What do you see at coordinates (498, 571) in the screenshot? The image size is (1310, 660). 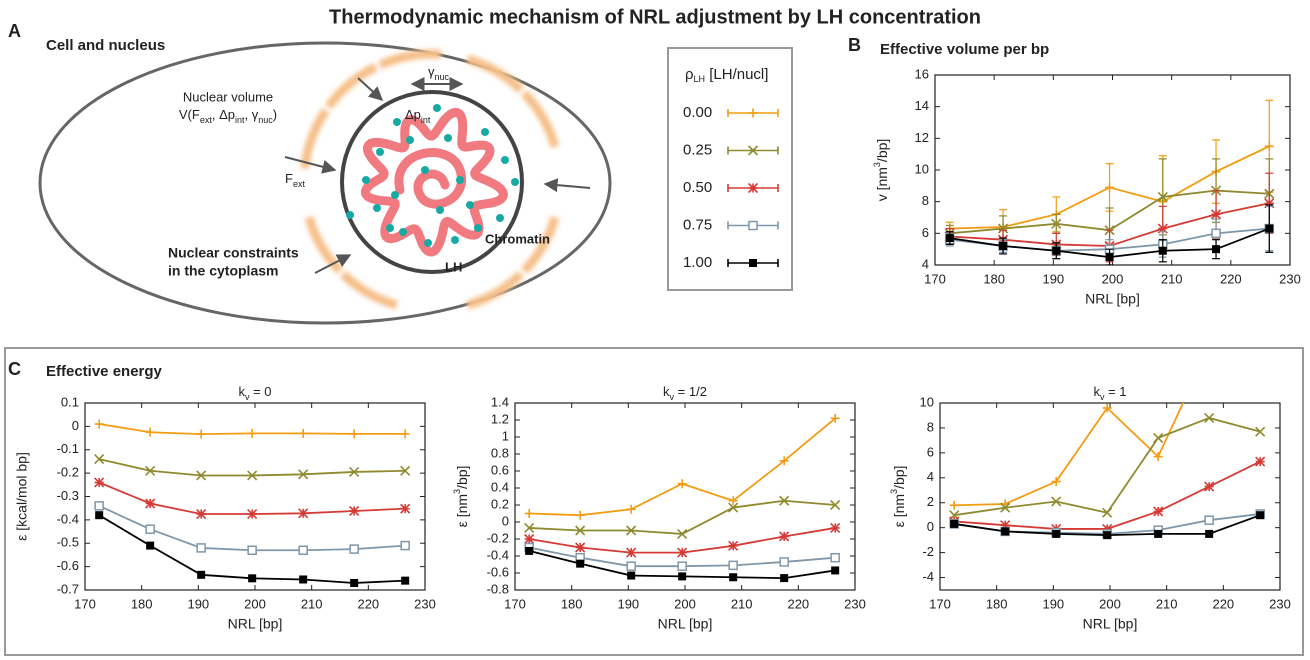 I see `y-tick-label: -0.6` at bounding box center [498, 571].